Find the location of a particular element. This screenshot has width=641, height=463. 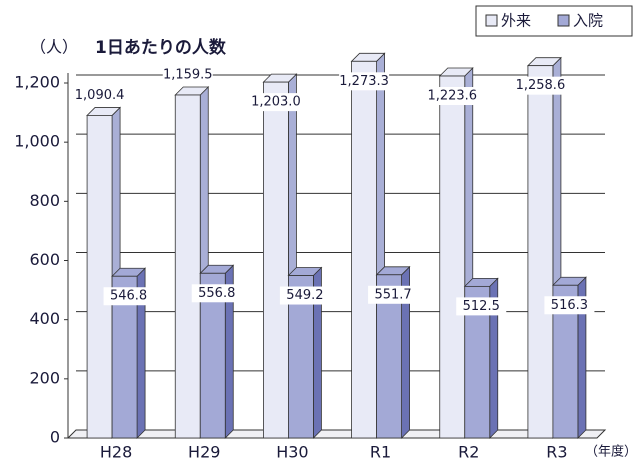

value-label: 1,203.0 is located at coordinates (276, 102).